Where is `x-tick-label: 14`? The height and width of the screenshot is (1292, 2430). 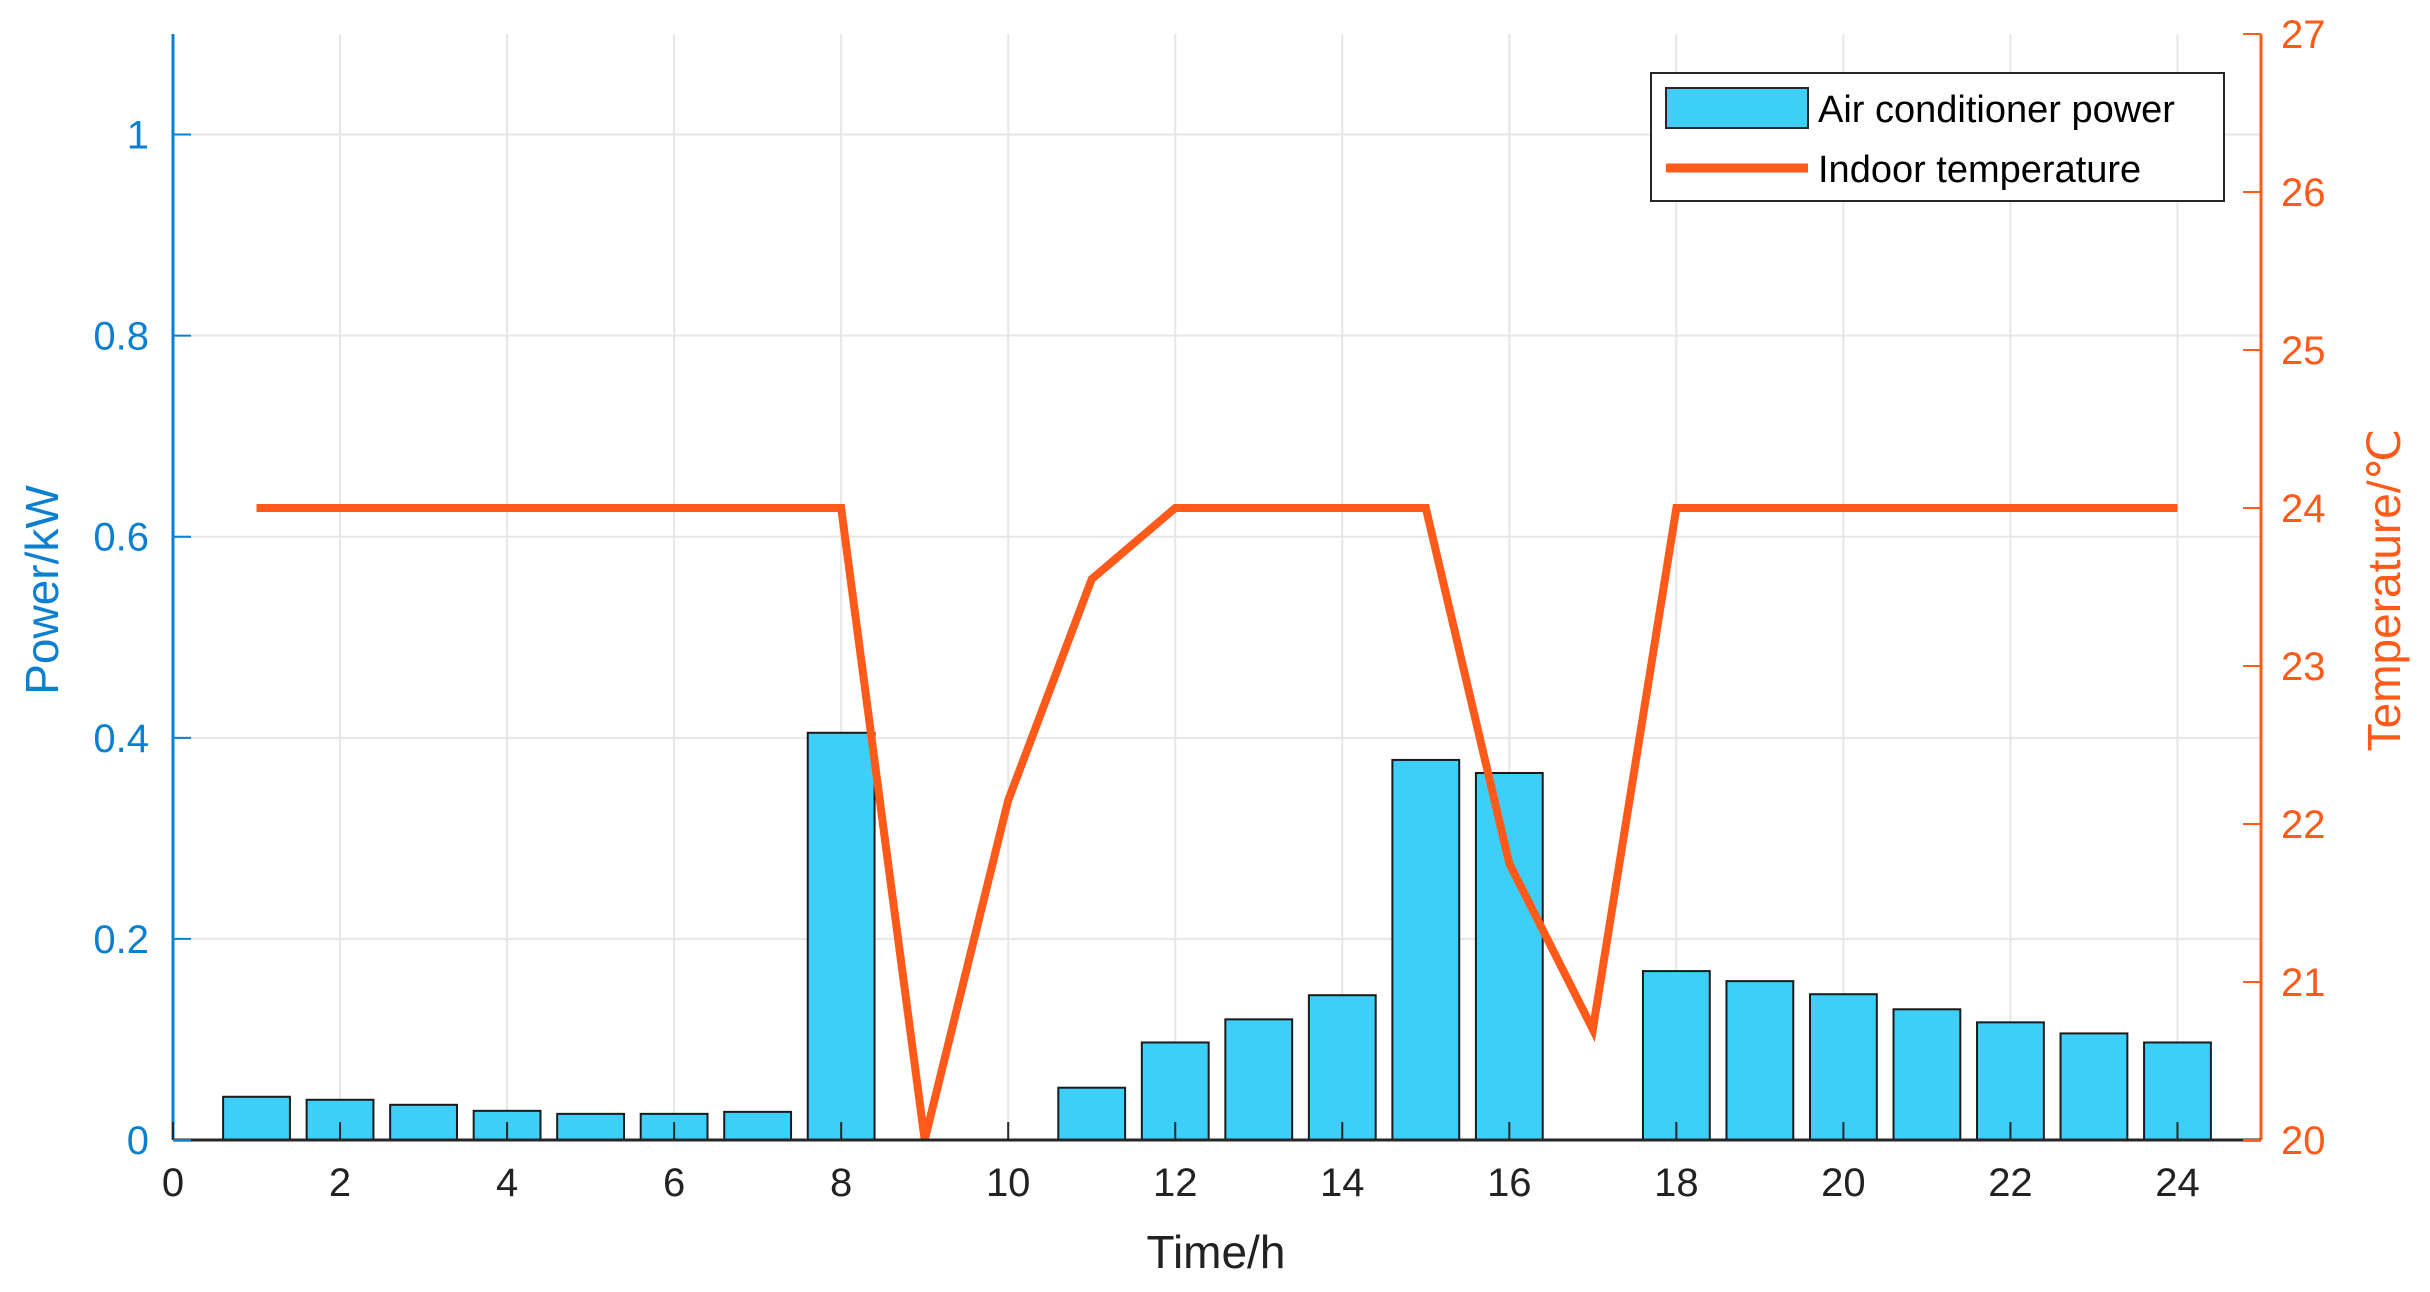
x-tick-label: 14 is located at coordinates (1342, 1183).